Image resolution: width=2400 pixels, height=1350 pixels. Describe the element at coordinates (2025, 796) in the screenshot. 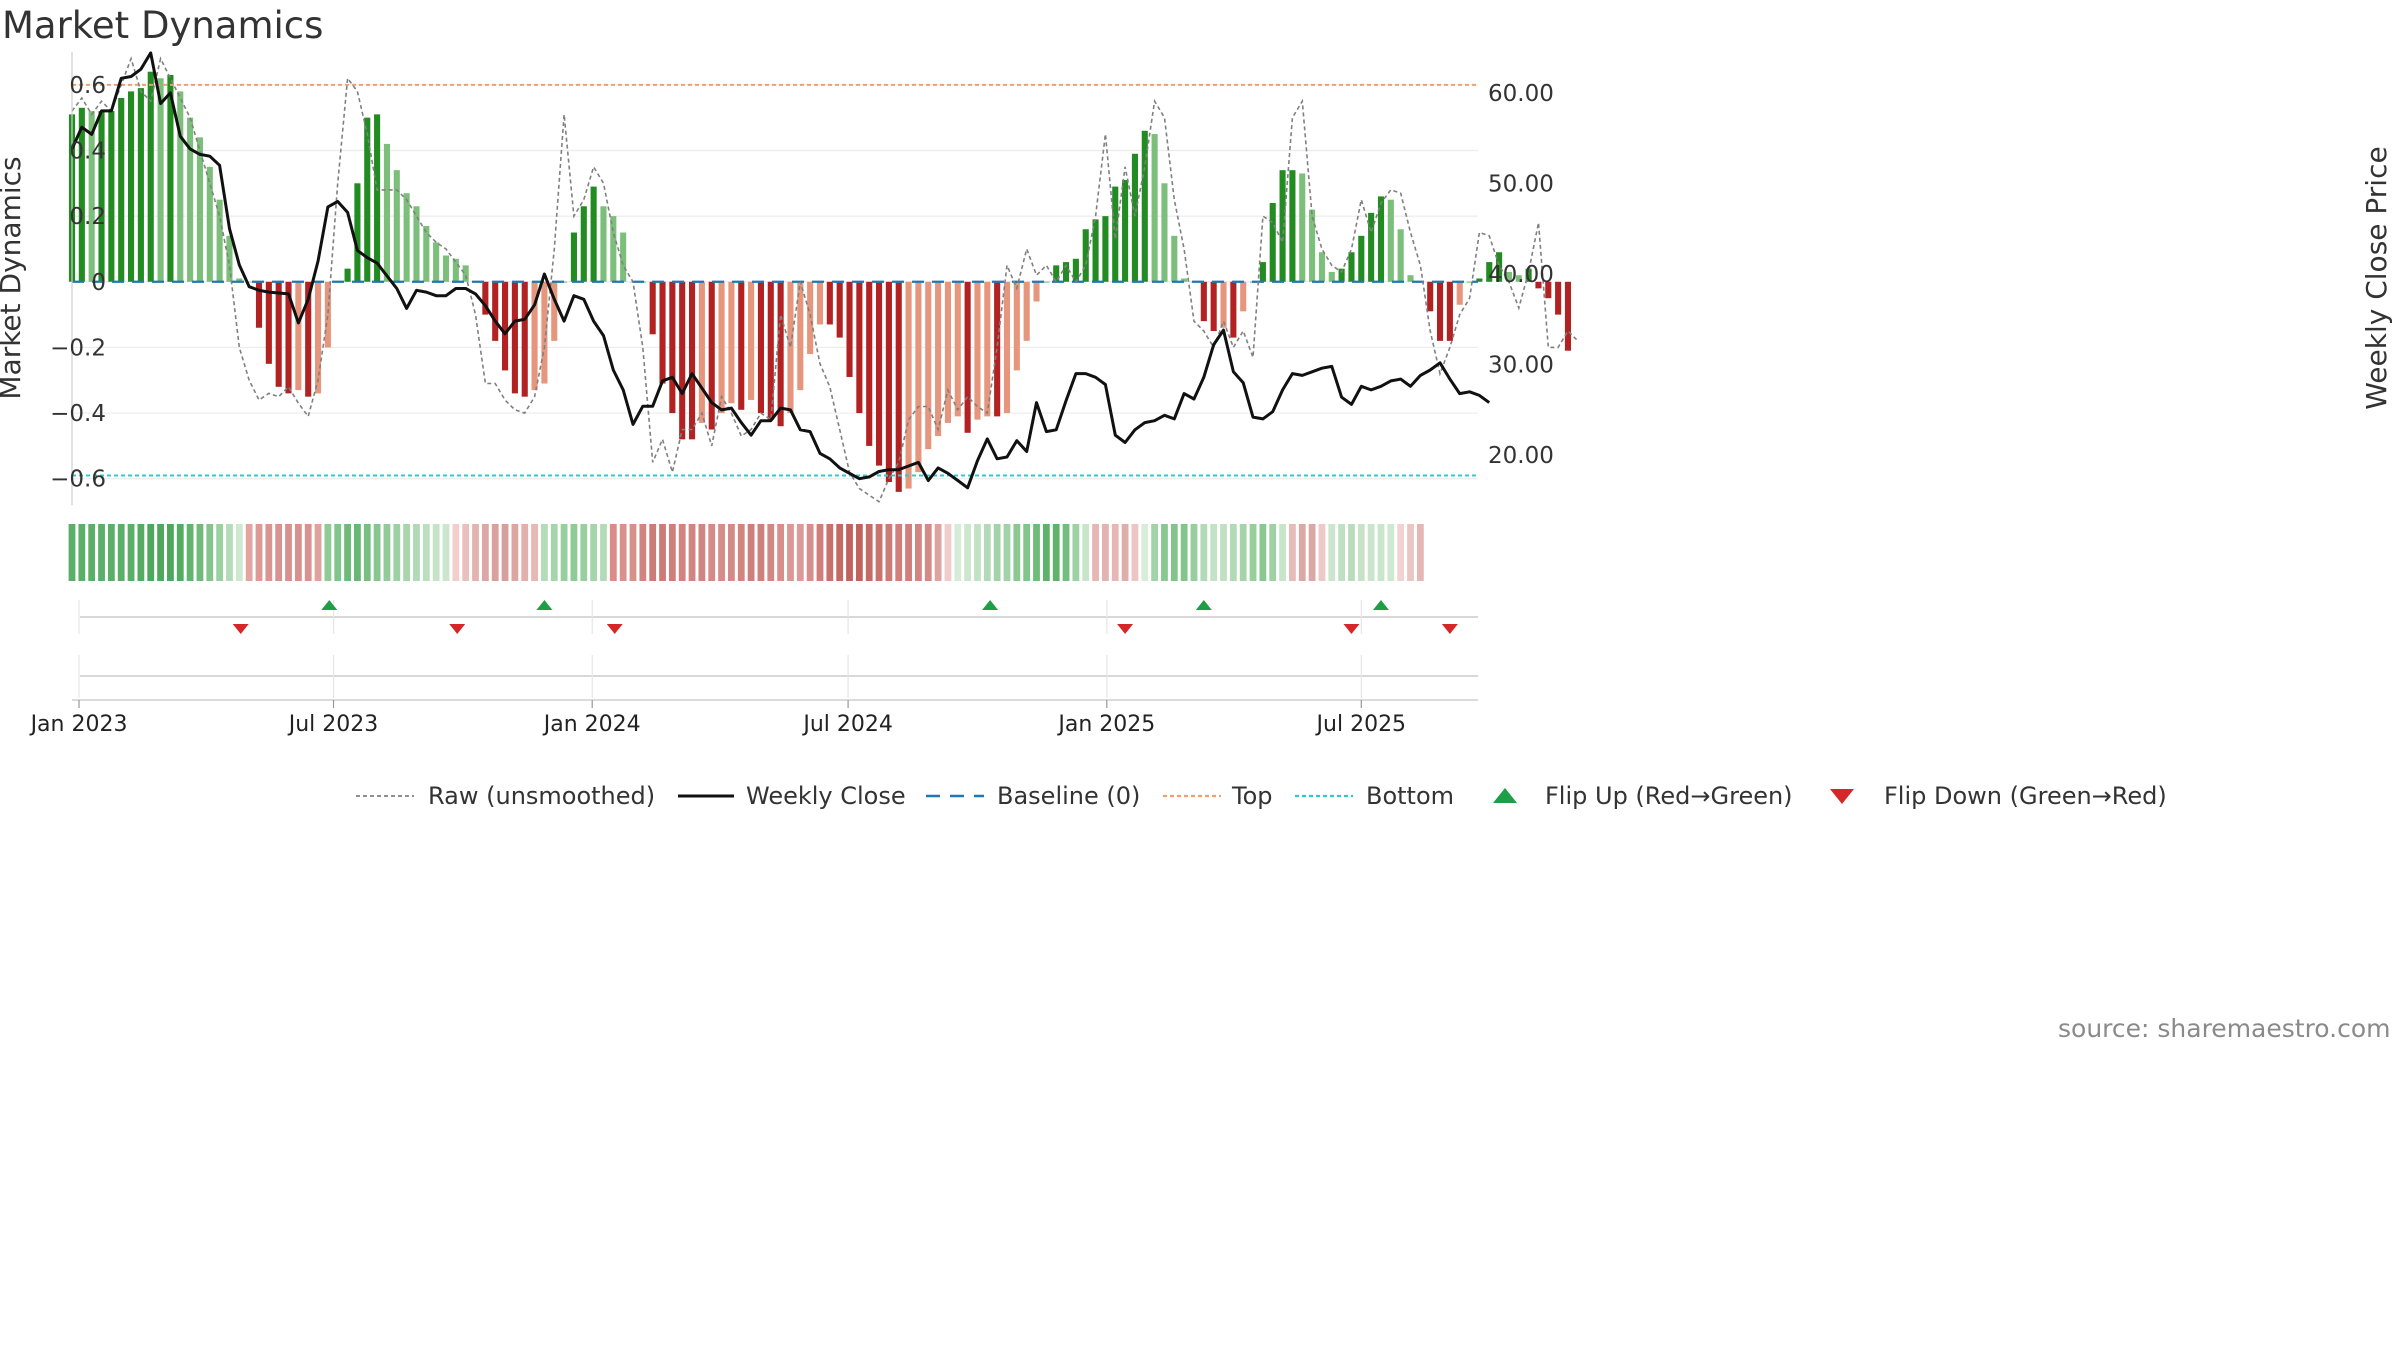

I see `legend-label-flip_down: Flip Down (Green→Red)` at that location.